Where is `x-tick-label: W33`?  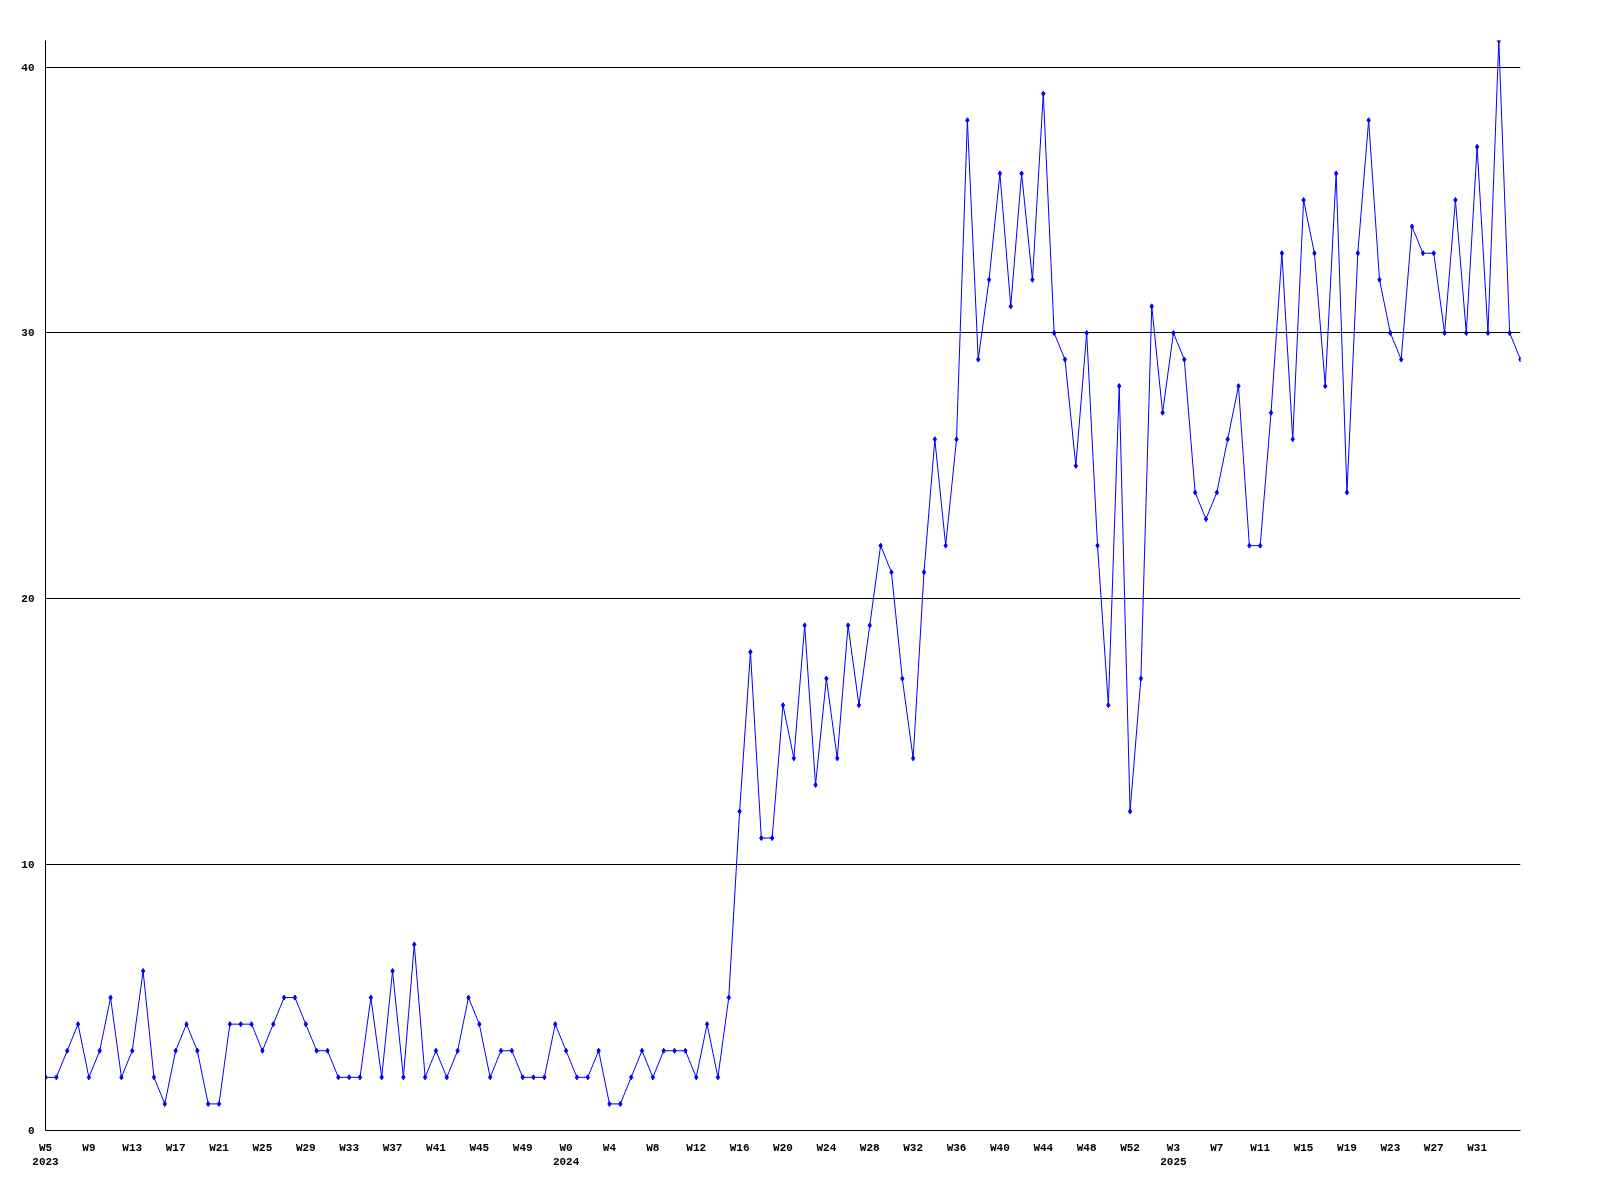
x-tick-label: W33 is located at coordinates (349, 1147).